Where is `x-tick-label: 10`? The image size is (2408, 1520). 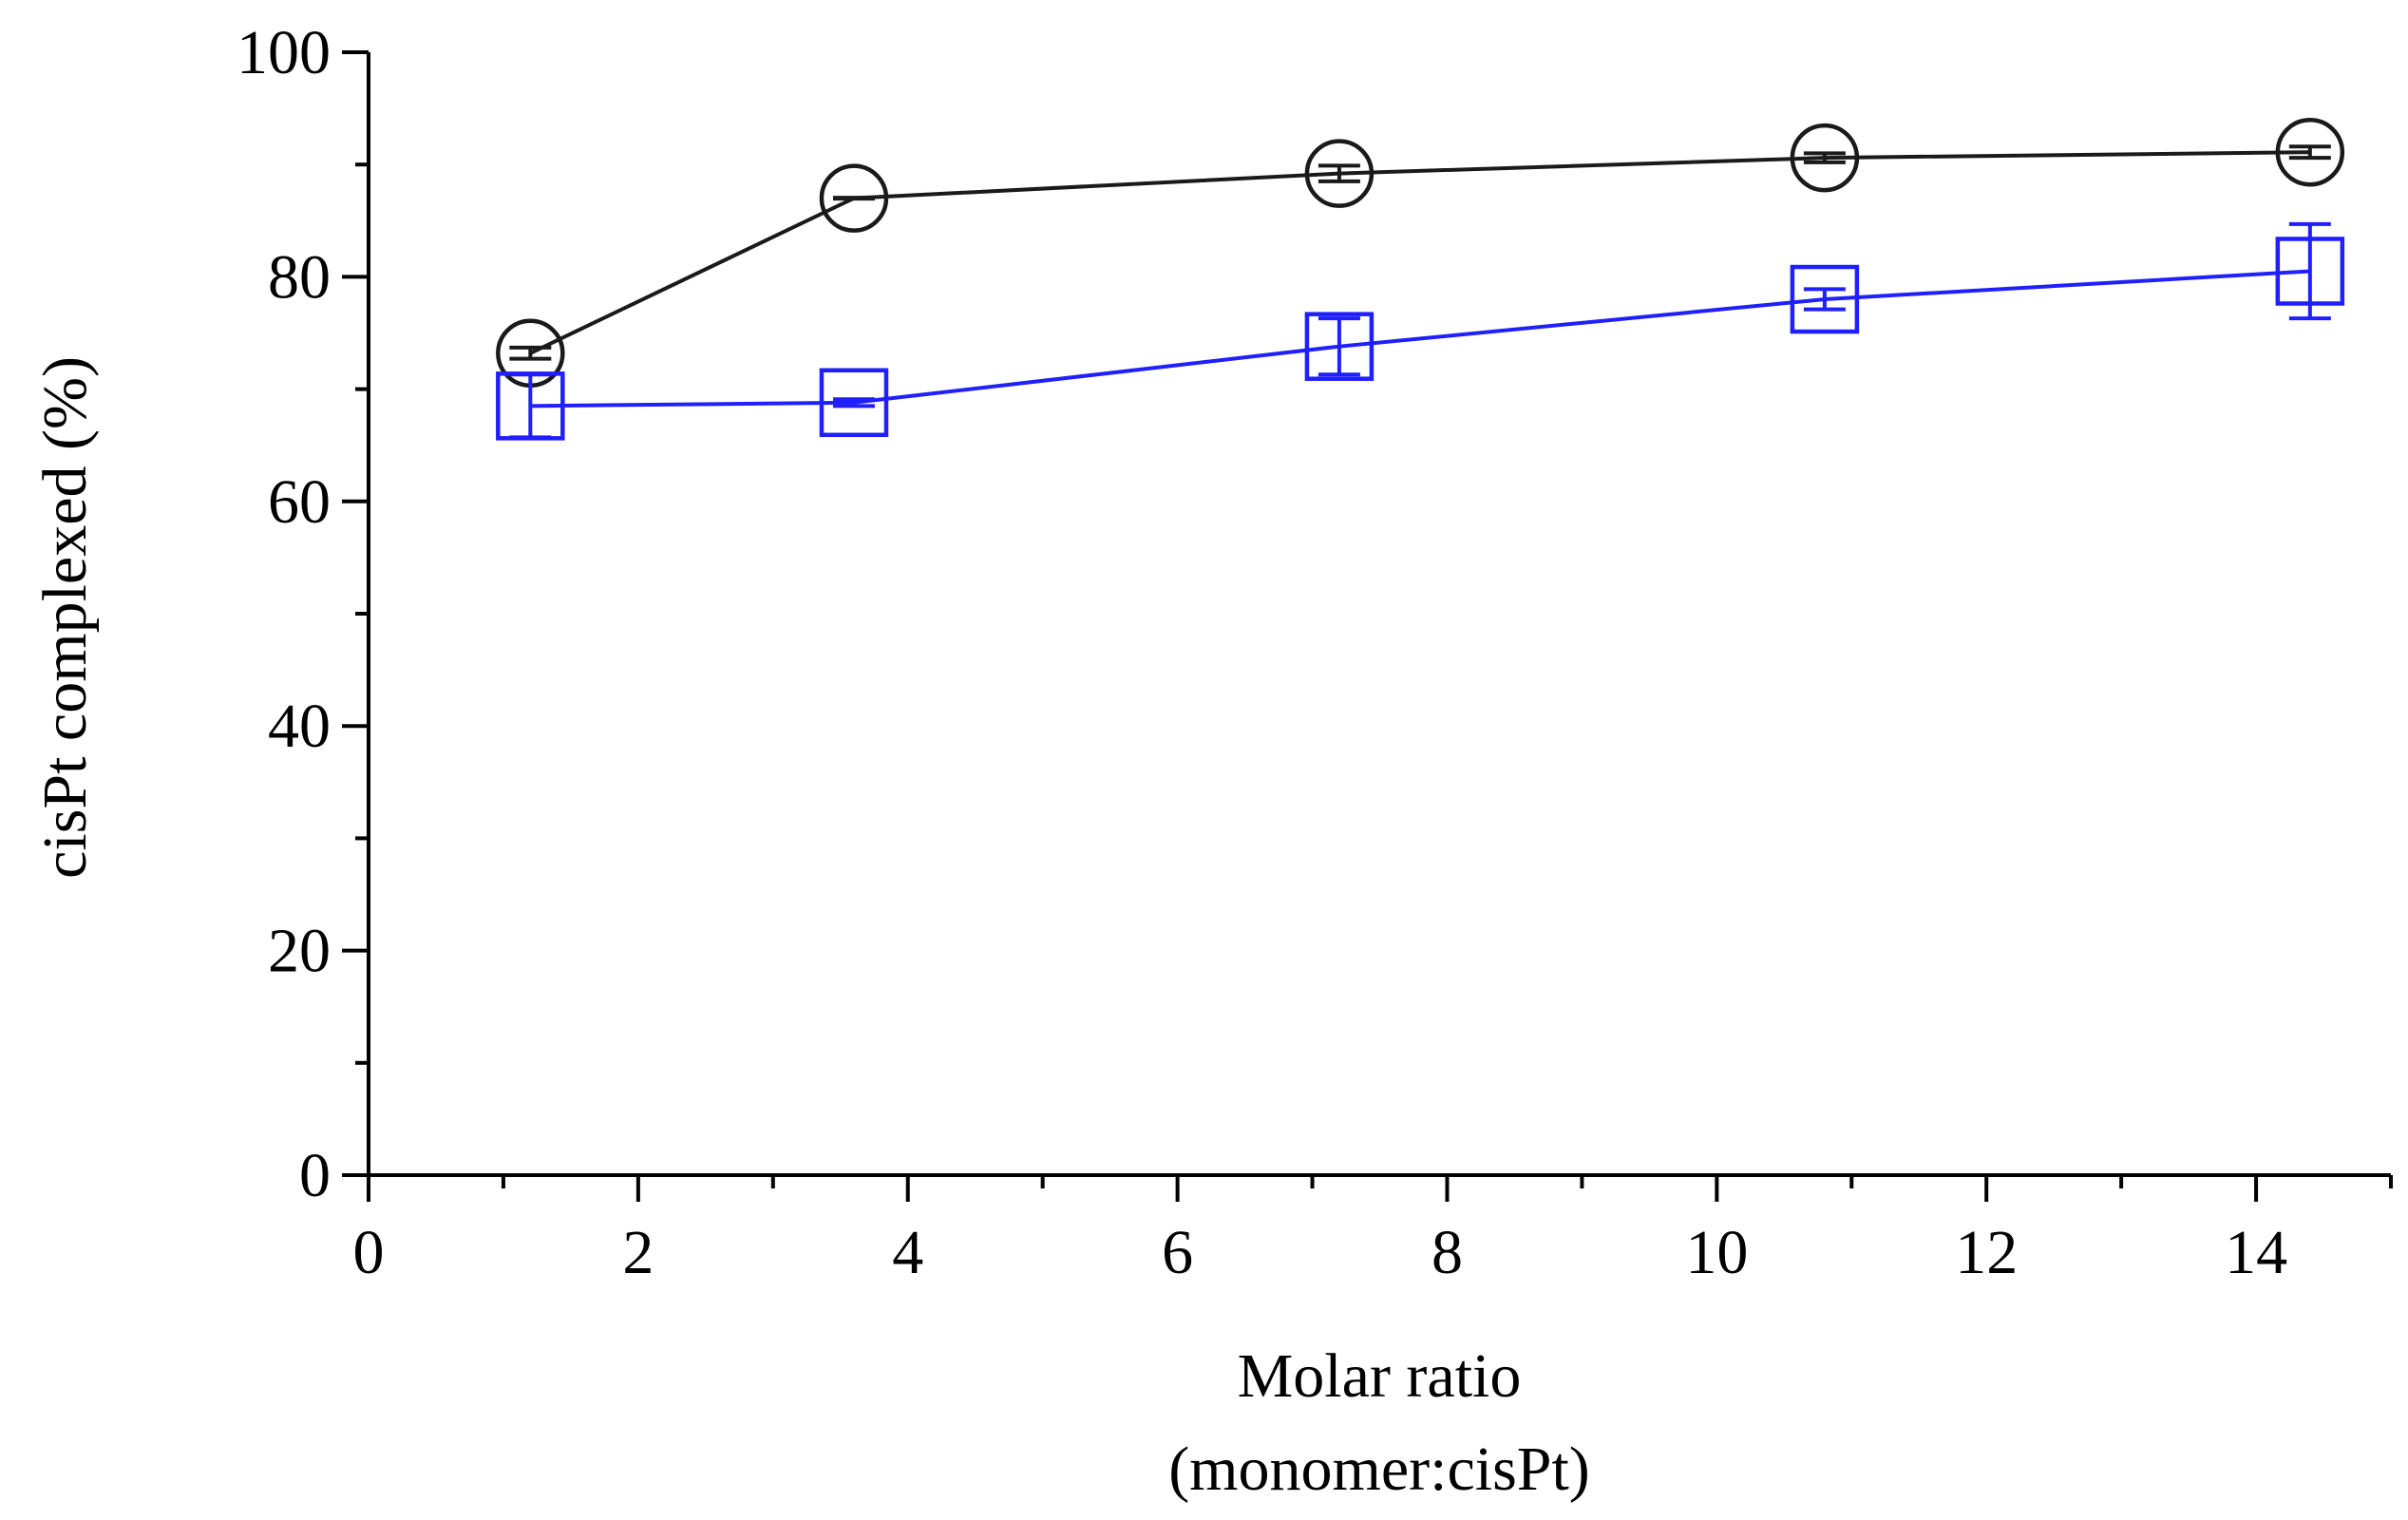 x-tick-label: 10 is located at coordinates (1716, 1252).